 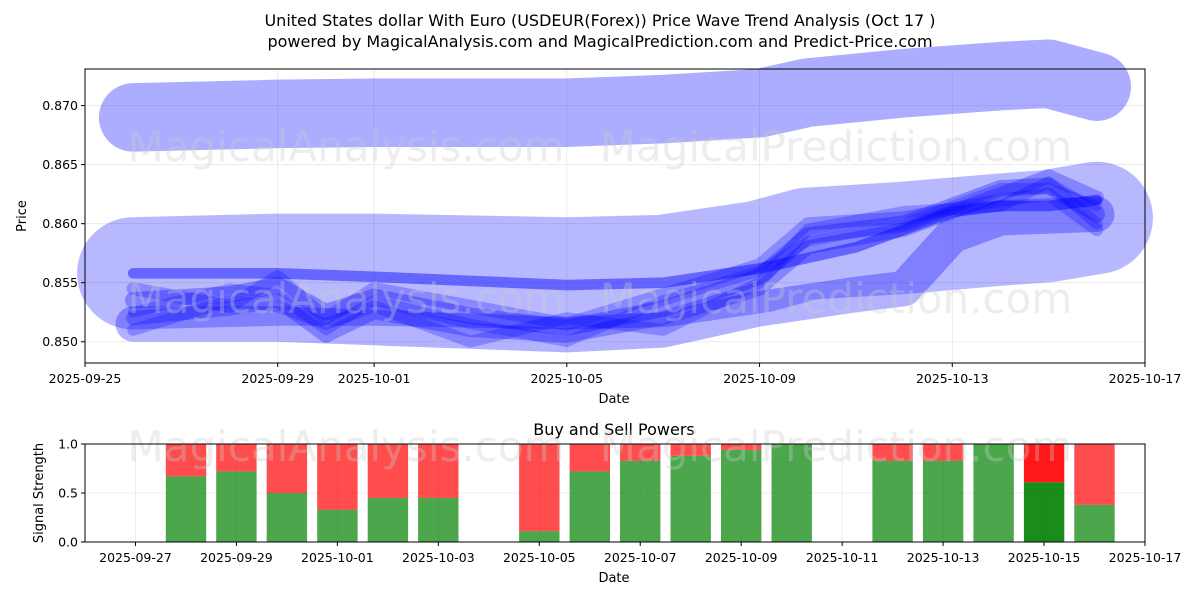 I want to click on power-x-tick-label: 2025-09-29, so click(x=236, y=557).